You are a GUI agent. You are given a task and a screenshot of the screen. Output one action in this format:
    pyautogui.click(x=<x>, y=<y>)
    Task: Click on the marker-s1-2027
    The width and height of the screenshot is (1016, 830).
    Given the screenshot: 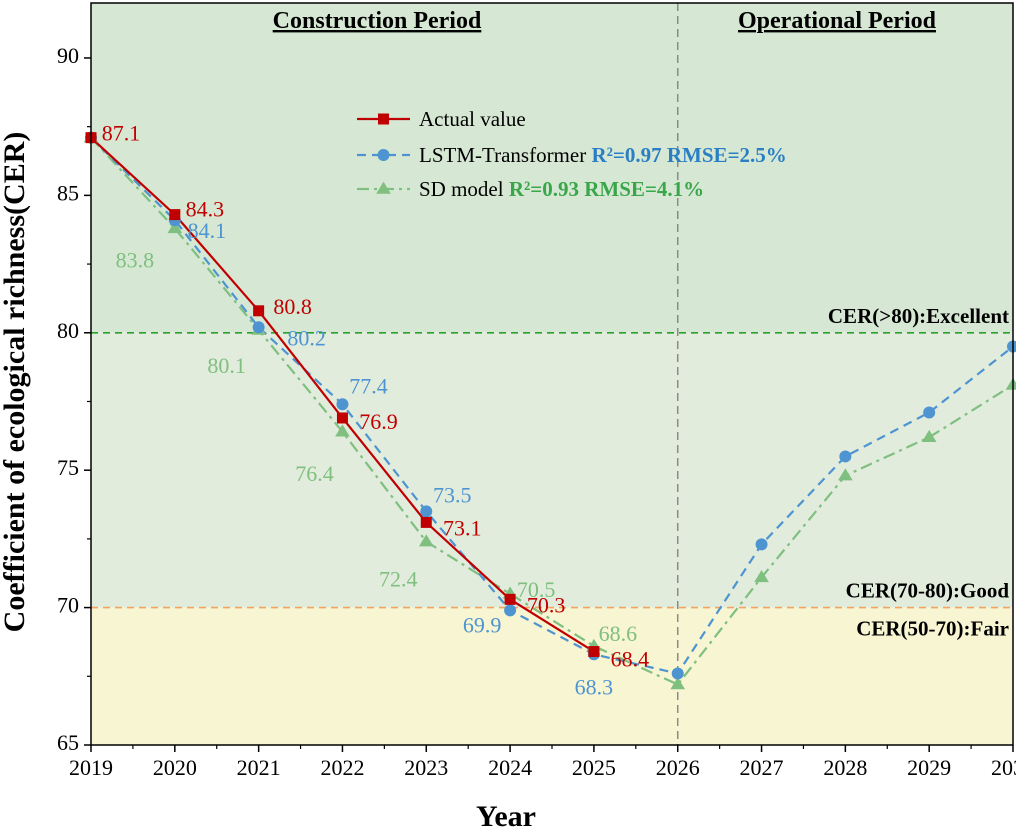 What is the action you would take?
    pyautogui.click(x=761, y=544)
    